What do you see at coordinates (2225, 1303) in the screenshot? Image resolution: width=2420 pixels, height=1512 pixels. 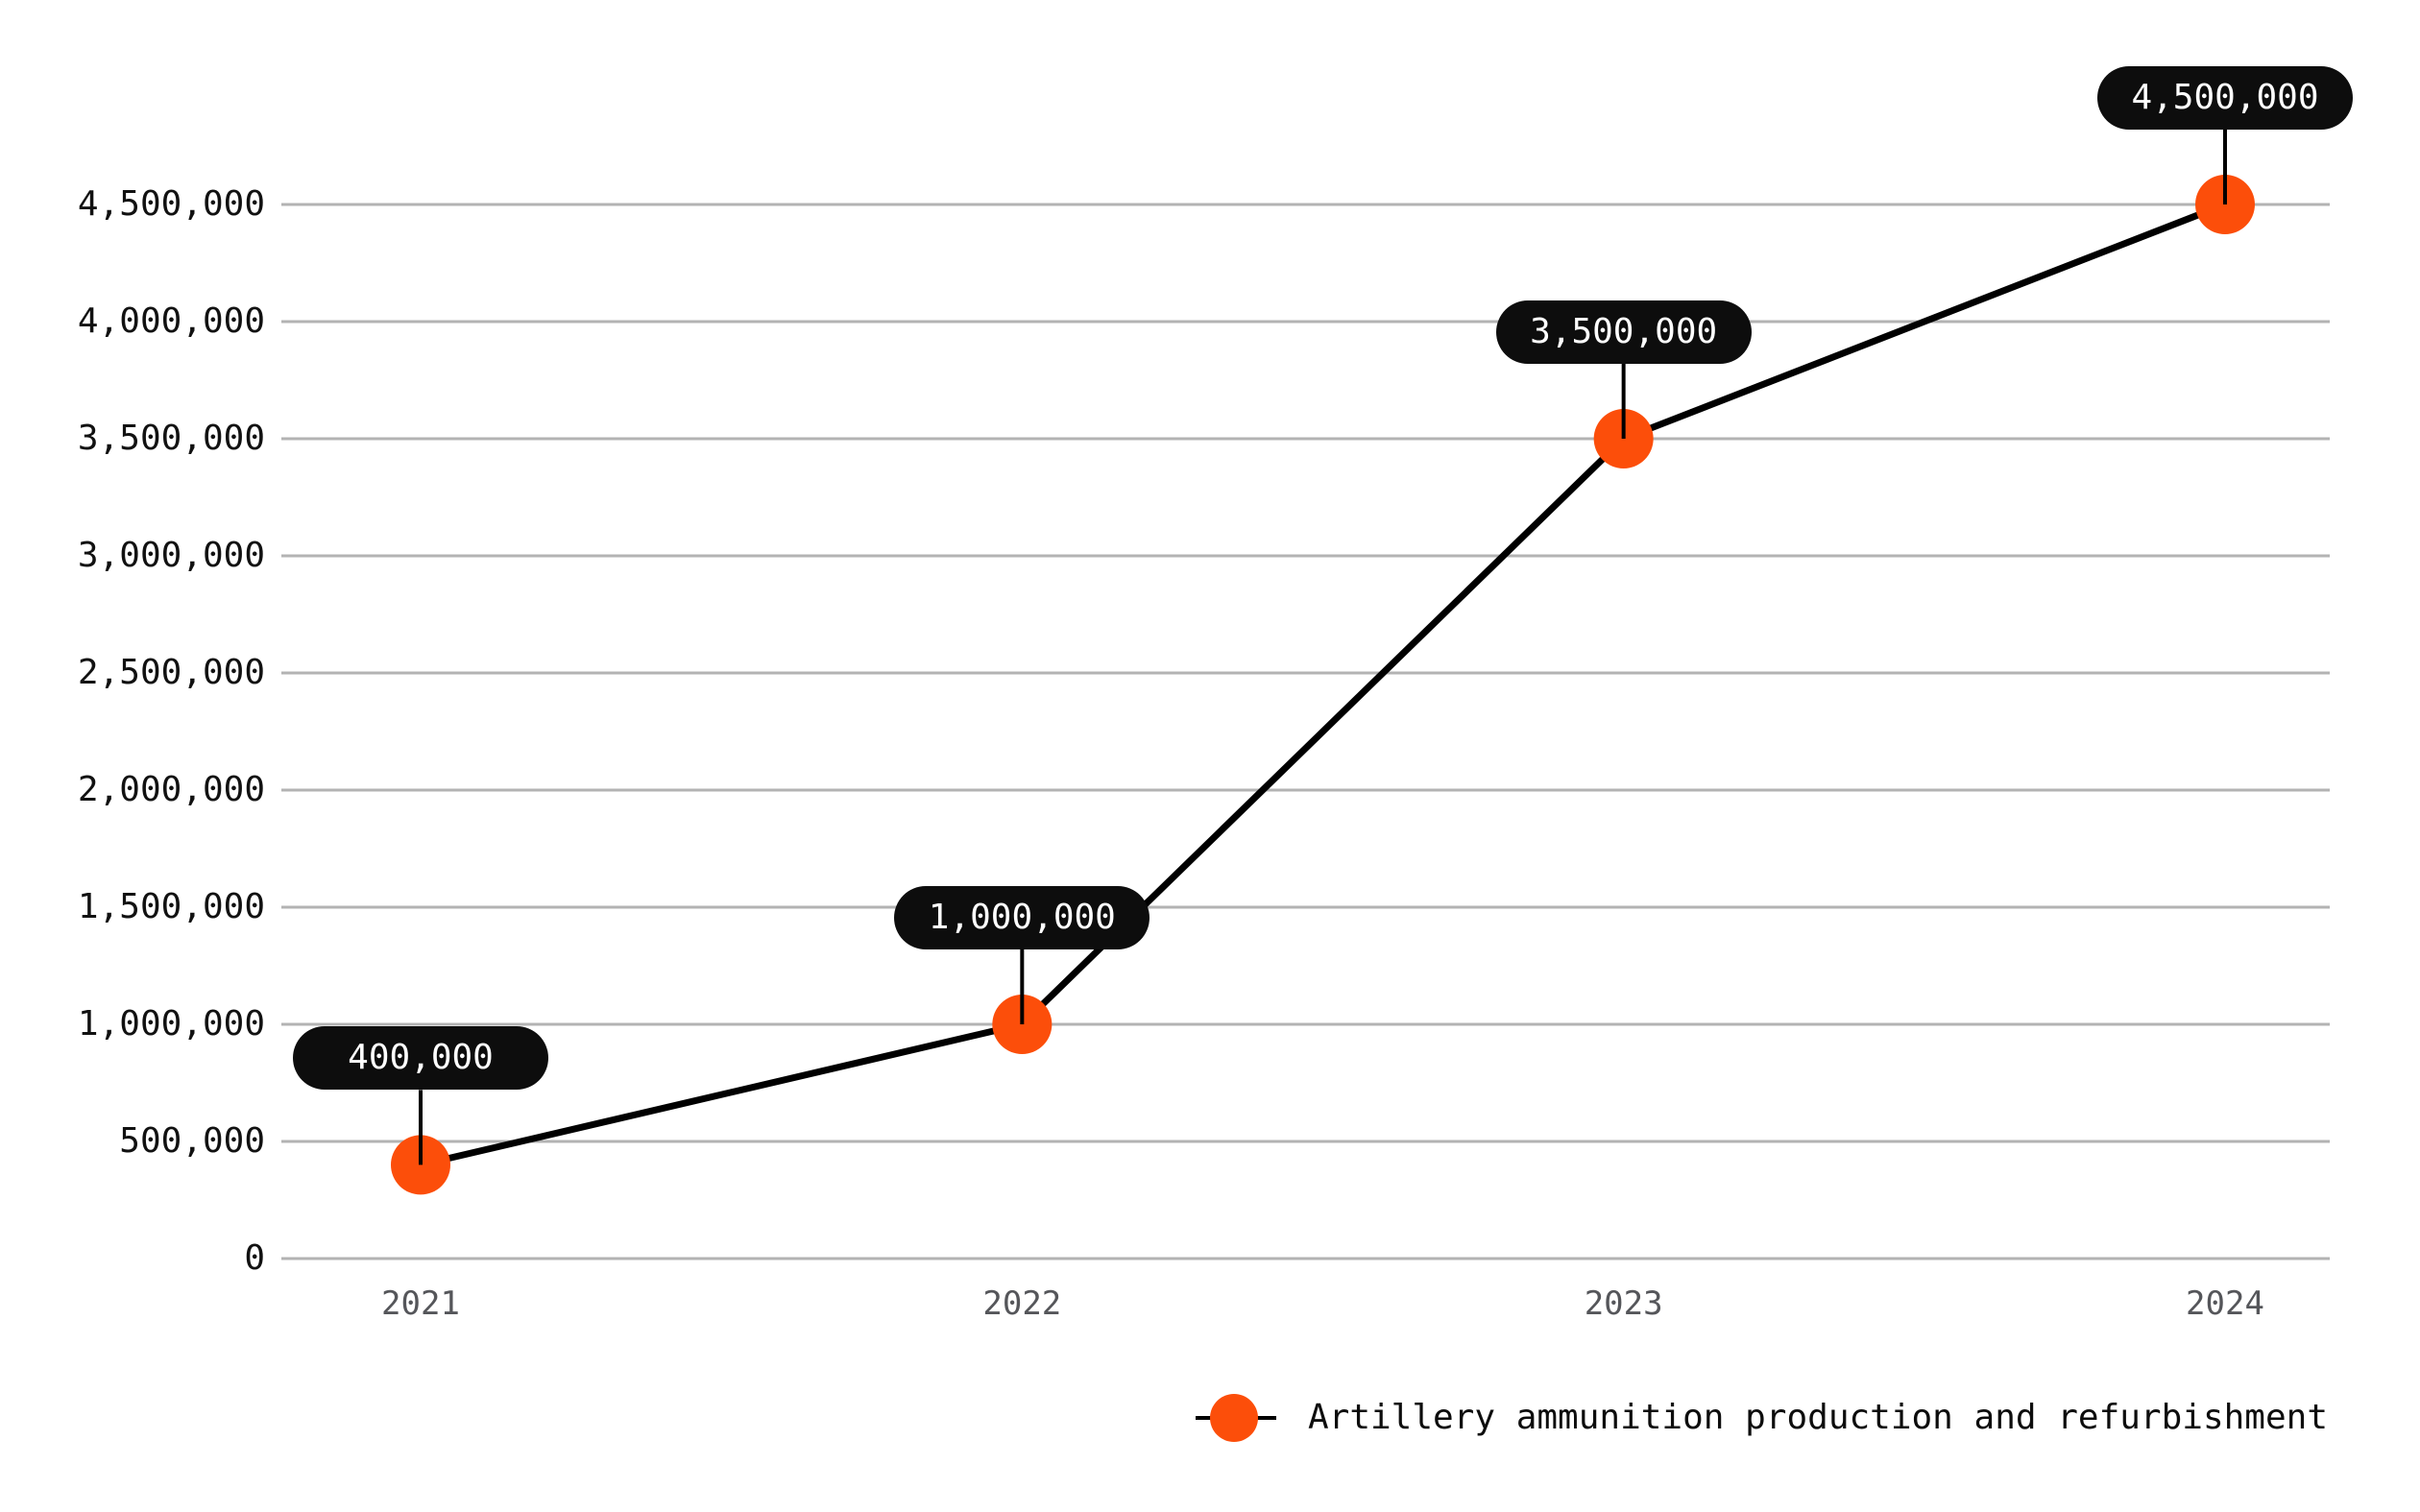 I see `x-tick-label: 2024` at bounding box center [2225, 1303].